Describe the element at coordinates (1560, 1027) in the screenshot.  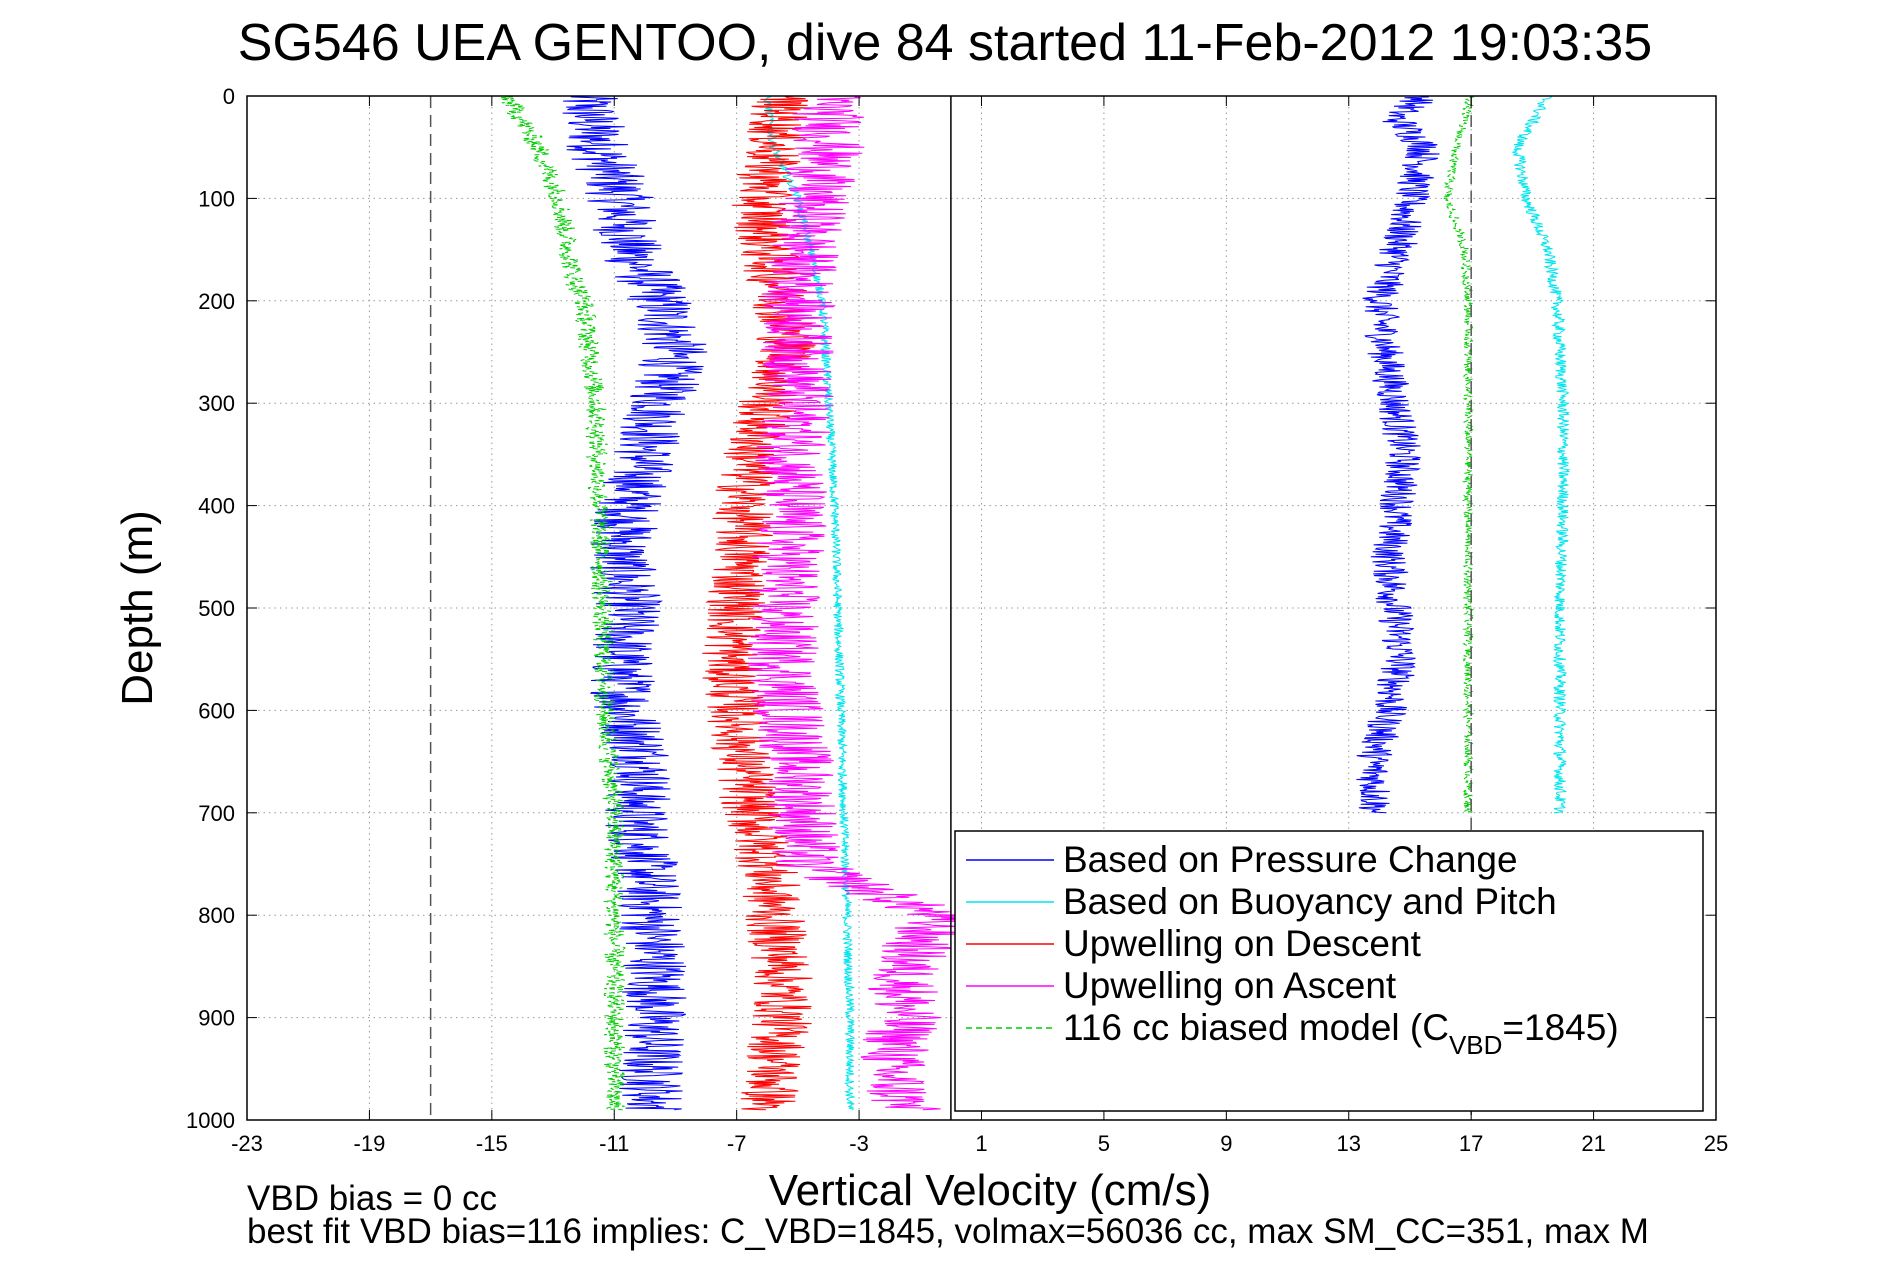
I see `legend-label-tail: =1845)` at that location.